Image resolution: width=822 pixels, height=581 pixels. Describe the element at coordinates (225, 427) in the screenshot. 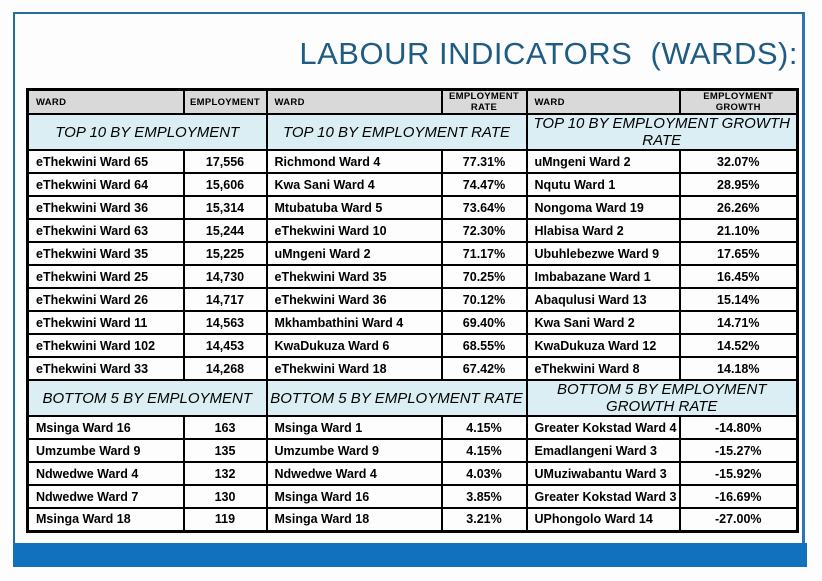

I see `value-cell: 163` at that location.